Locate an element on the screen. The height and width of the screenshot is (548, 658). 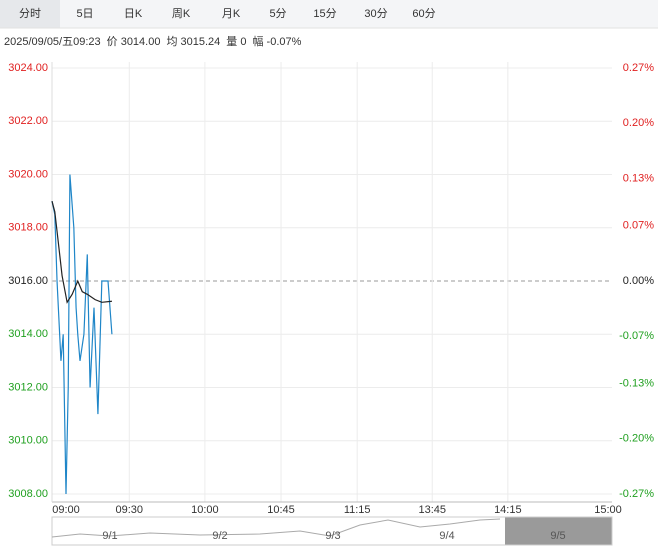
y2-tick-label: 0.27% is located at coordinates (638, 68).